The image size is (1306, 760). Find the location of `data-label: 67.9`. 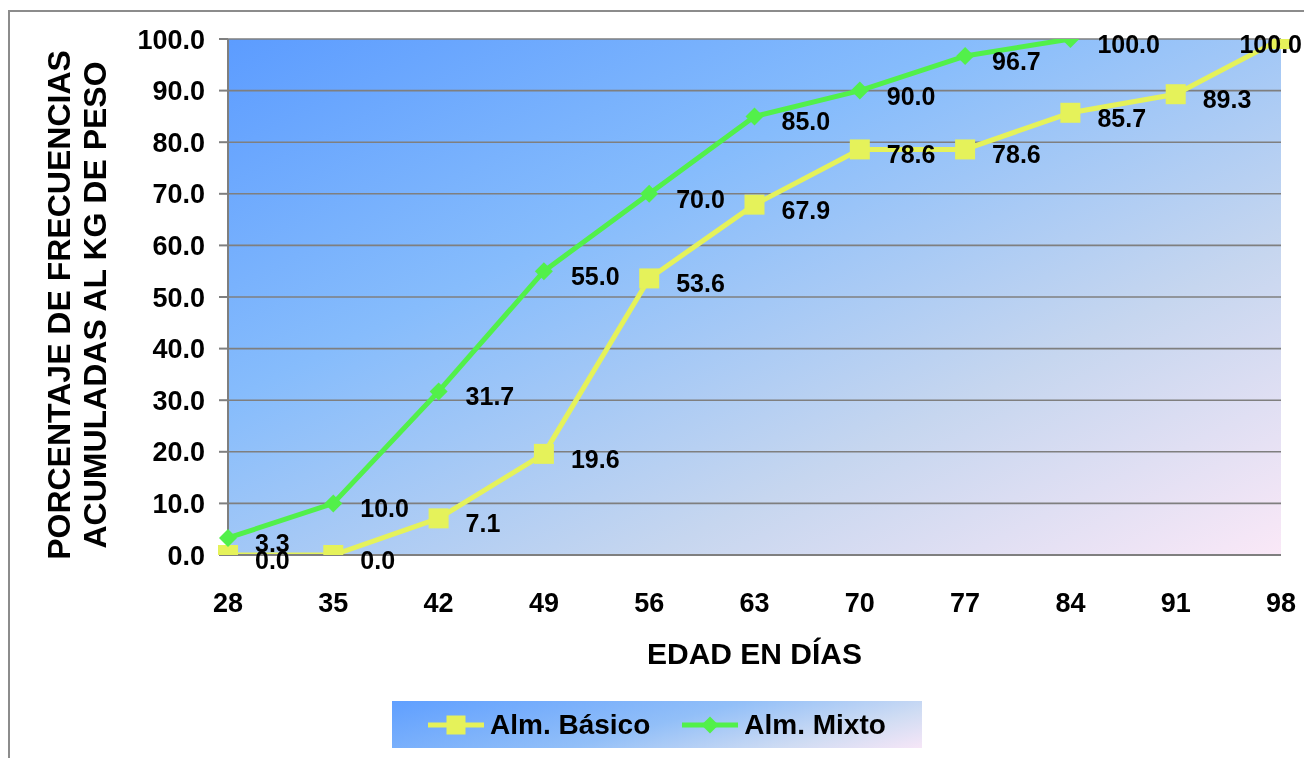

data-label: 67.9 is located at coordinates (806, 209).